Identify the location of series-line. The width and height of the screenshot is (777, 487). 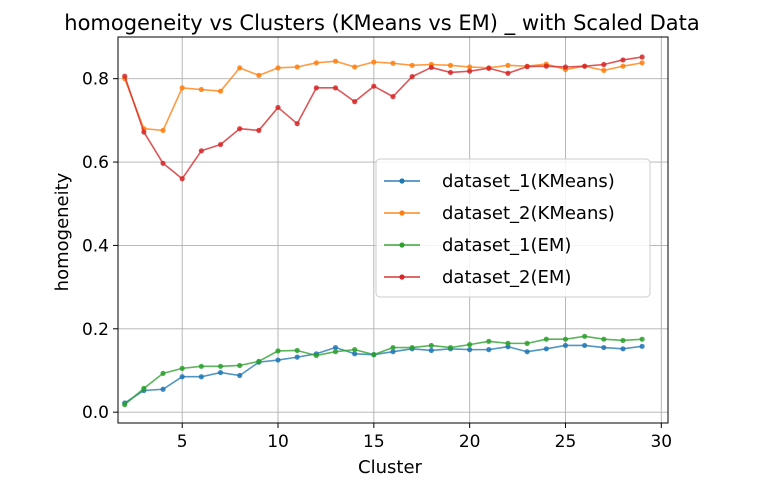
(383, 374).